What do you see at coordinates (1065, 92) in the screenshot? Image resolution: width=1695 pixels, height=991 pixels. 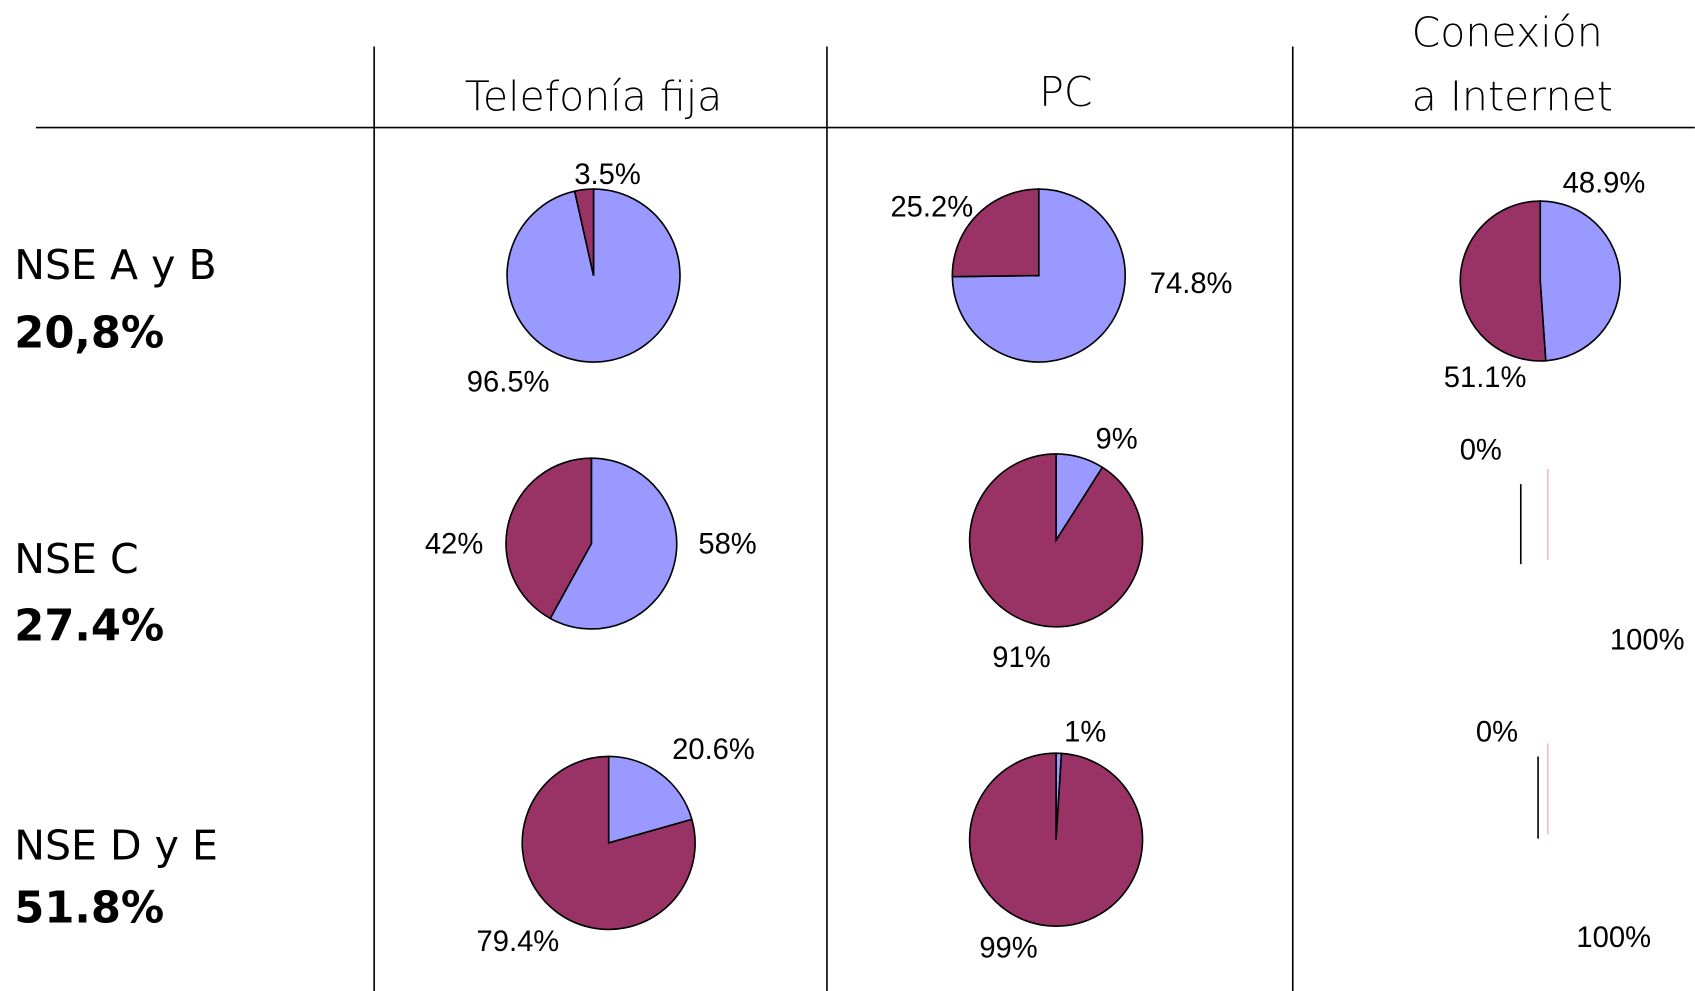 I see `column-header: PC` at bounding box center [1065, 92].